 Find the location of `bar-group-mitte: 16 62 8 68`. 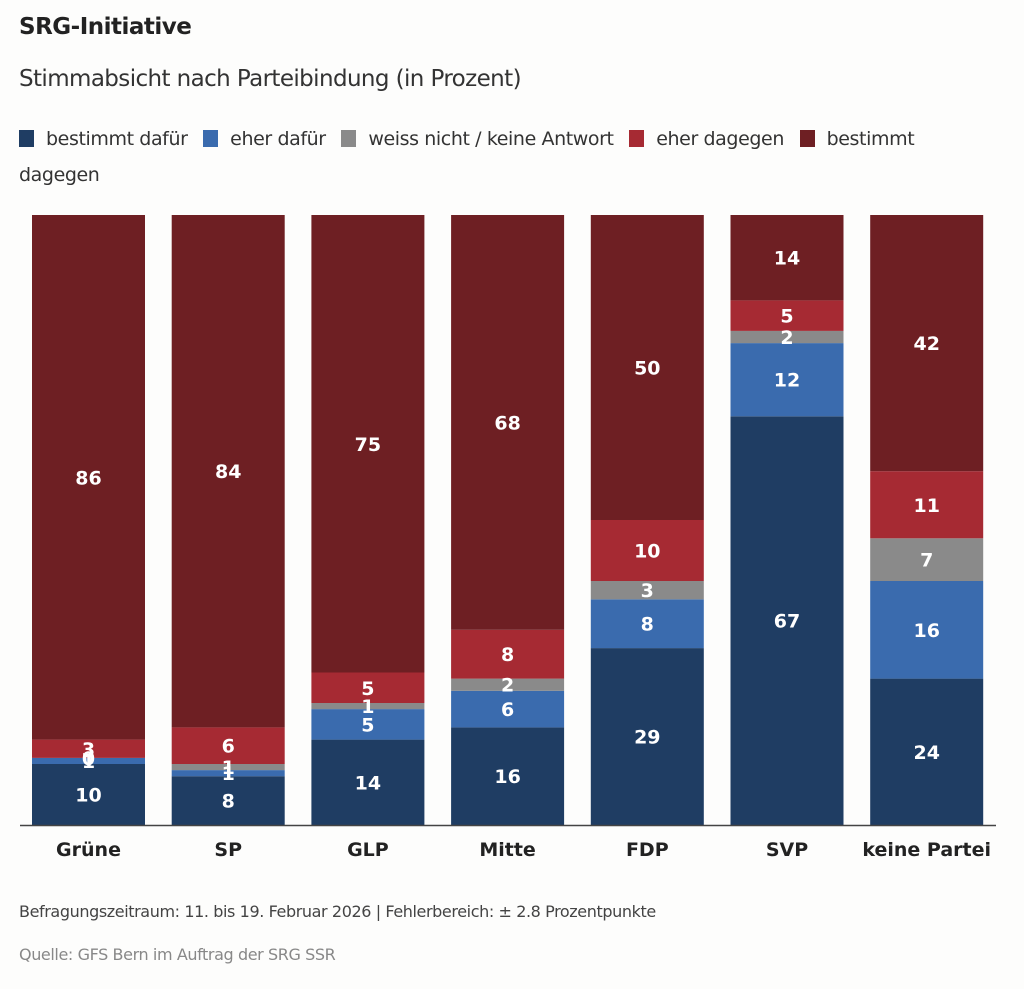

bar-group-mitte: 16 62 8 68 is located at coordinates (508, 520).